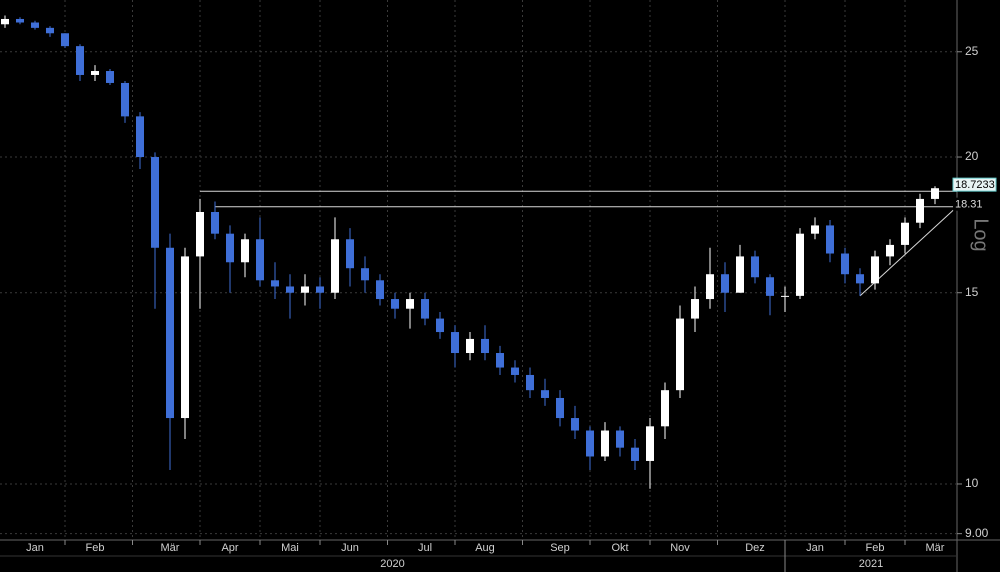  I want to click on x-tick-label: Okt, so click(619, 548).